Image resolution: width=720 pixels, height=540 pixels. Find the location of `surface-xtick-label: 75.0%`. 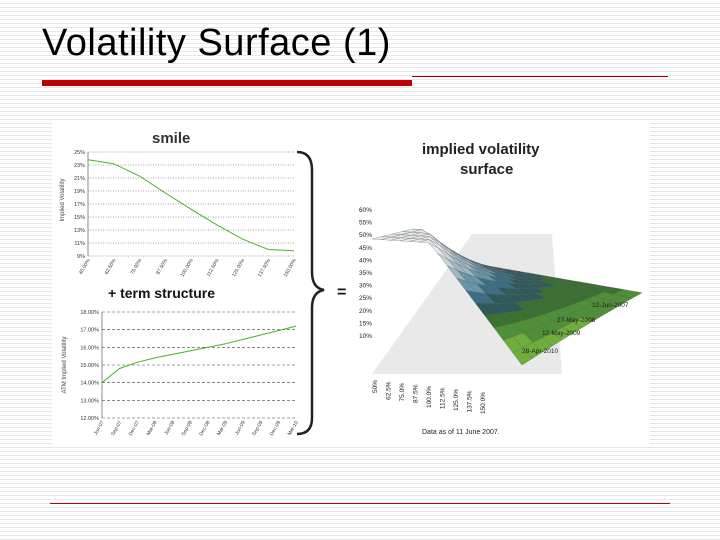

surface-xtick-label: 75.0% is located at coordinates (402, 392).